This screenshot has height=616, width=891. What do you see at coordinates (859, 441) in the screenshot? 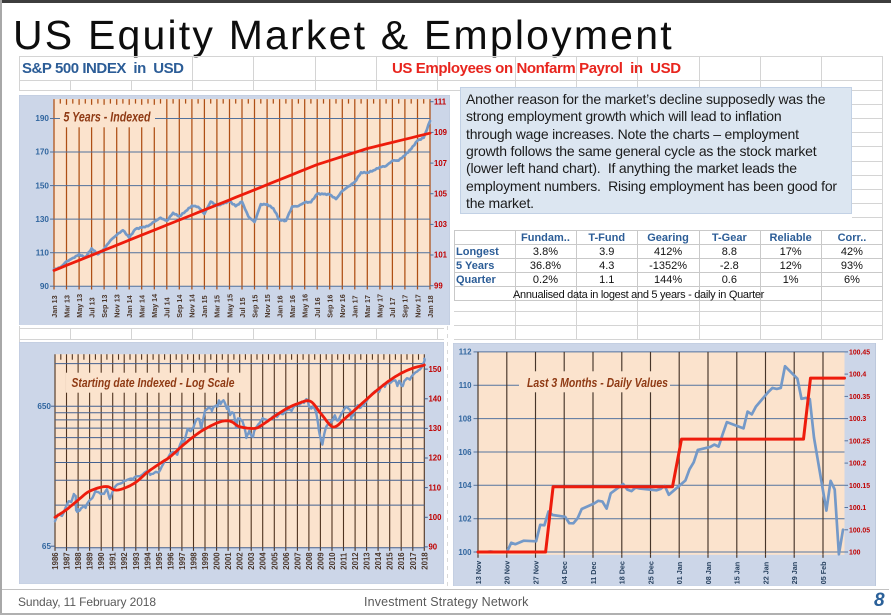
I see `svg-text: 100.25` at bounding box center [859, 441].